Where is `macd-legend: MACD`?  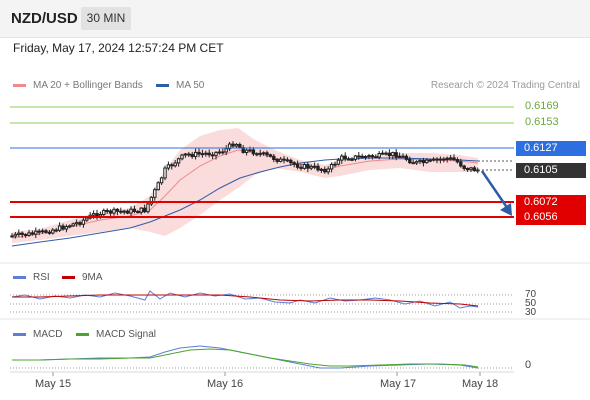
macd-legend: MACD is located at coordinates (37, 334).